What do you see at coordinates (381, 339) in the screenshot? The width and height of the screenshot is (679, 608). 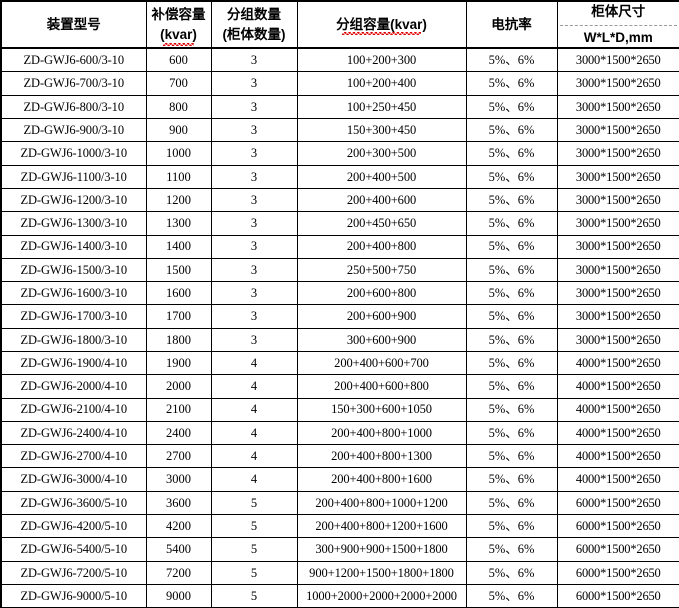 I see `cell-detail: 300+600+900` at bounding box center [381, 339].